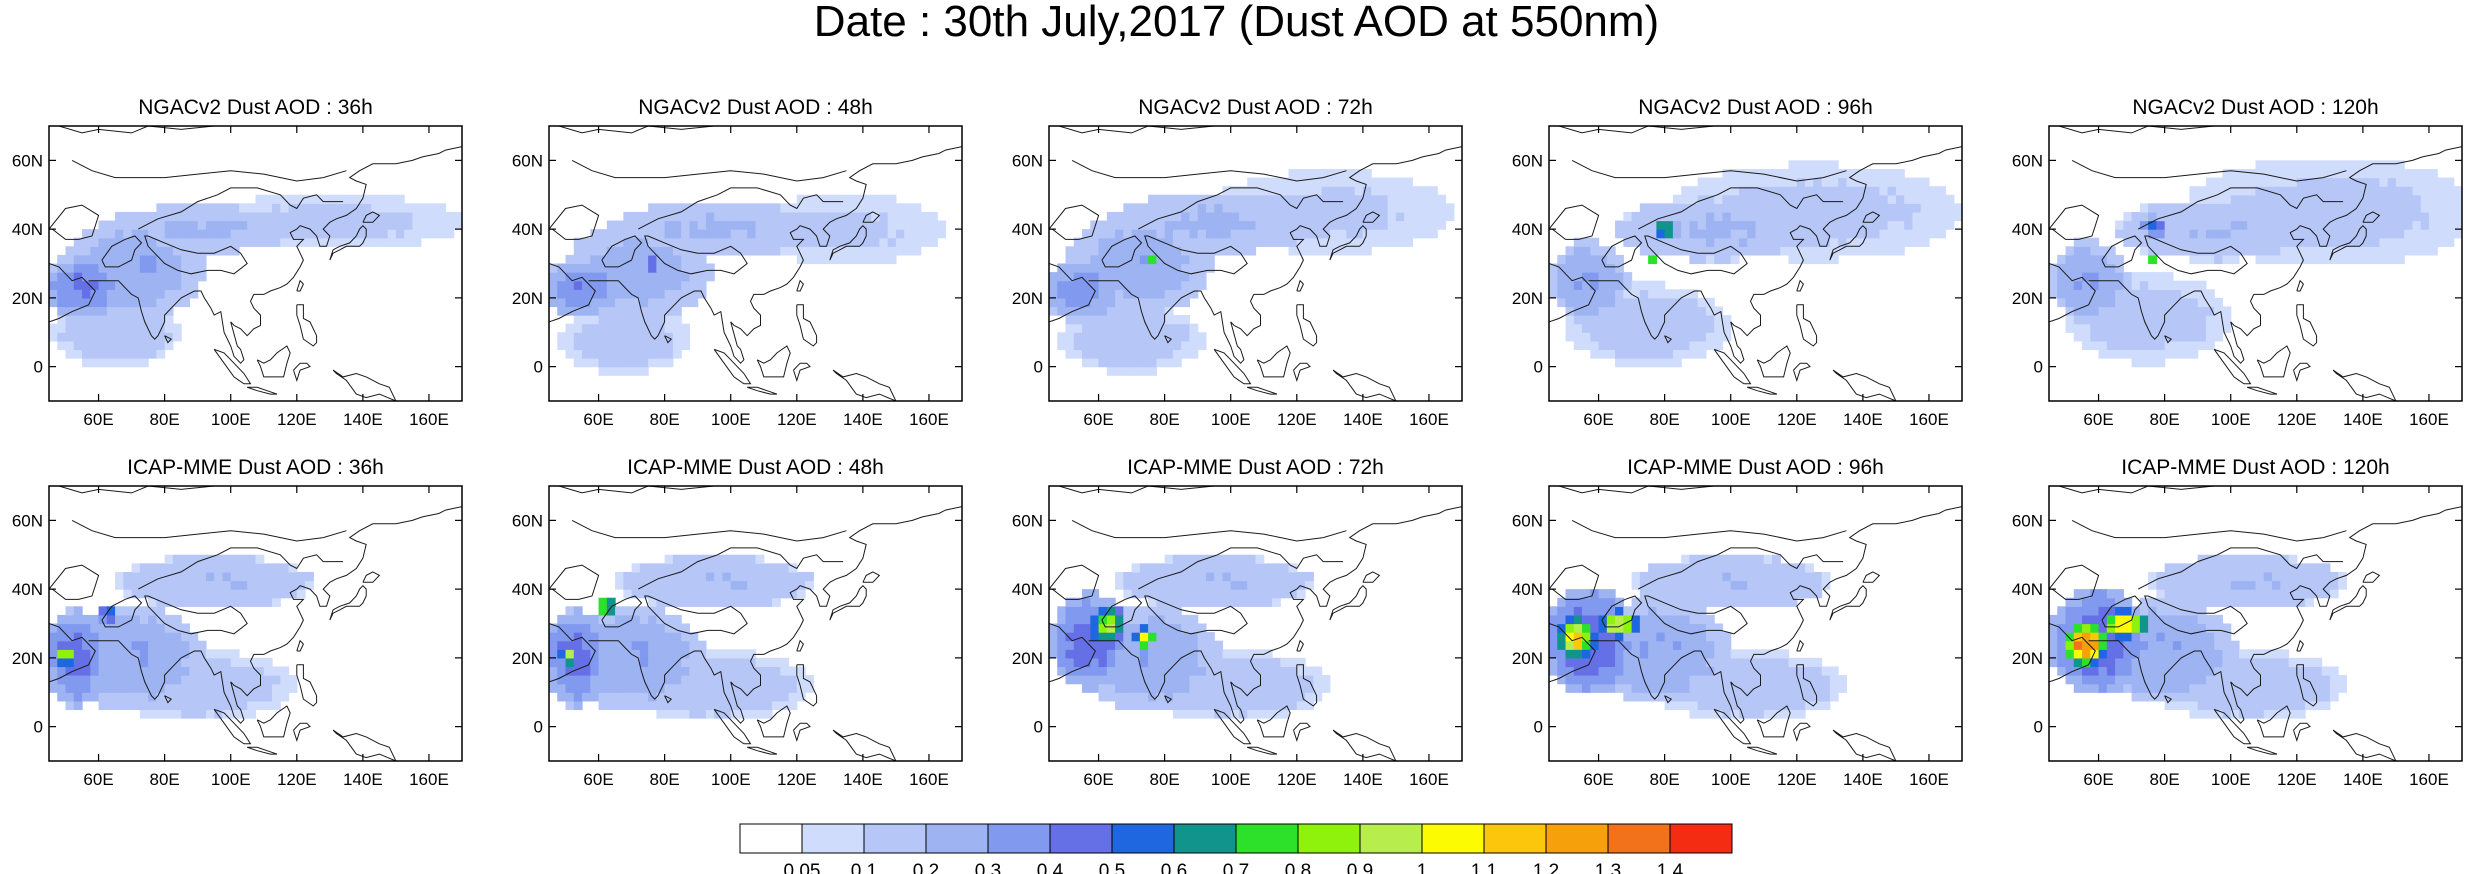 The height and width of the screenshot is (874, 2473). What do you see at coordinates (2231, 419) in the screenshot?
I see `x-tick-label: 100E` at bounding box center [2231, 419].